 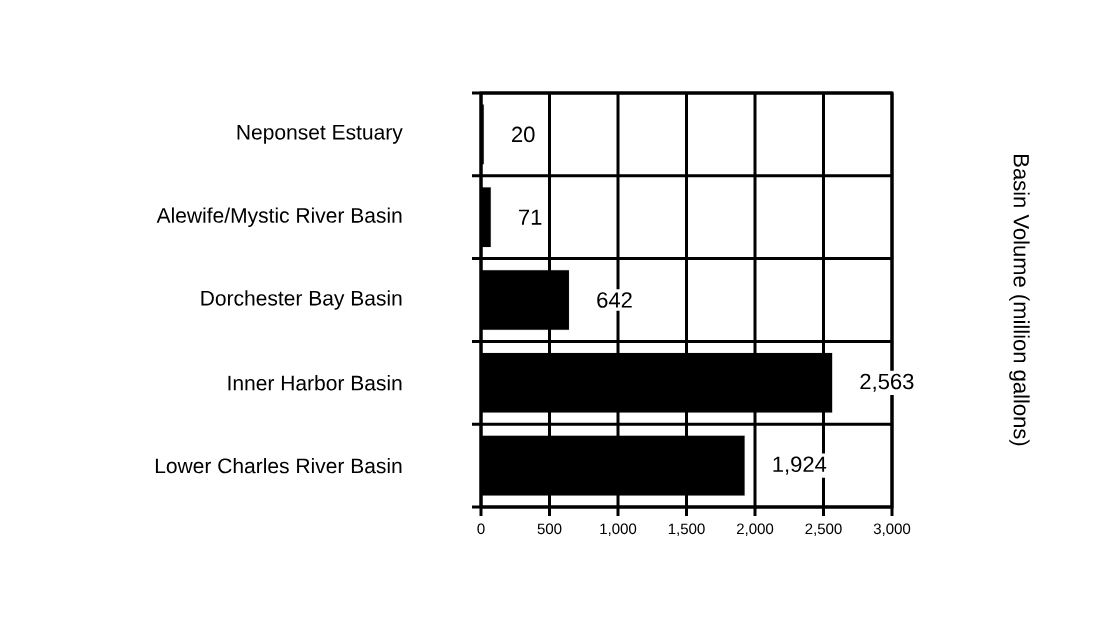 What do you see at coordinates (315, 383) in the screenshot?
I see `y-tick-label: Inner Harbor Basin` at bounding box center [315, 383].